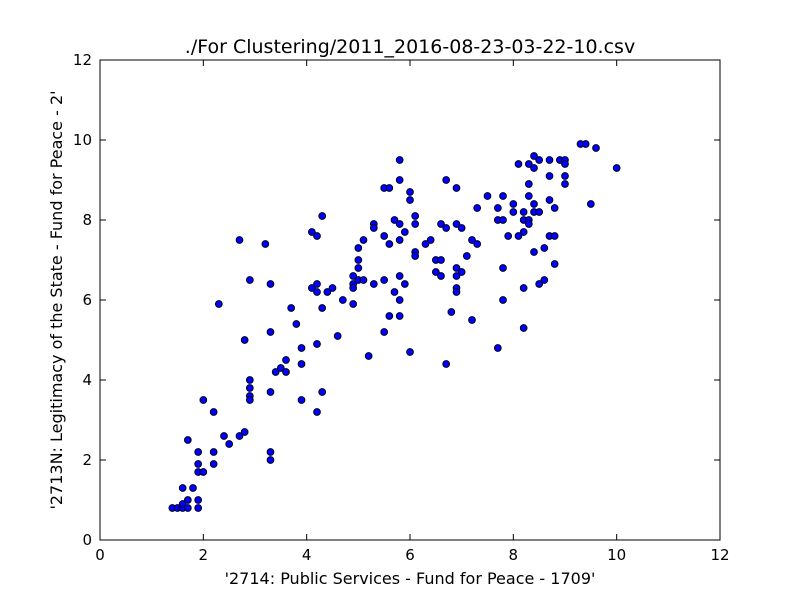 The height and width of the screenshot is (600, 800). What do you see at coordinates (307, 555) in the screenshot?
I see `x-tick-label: 4` at bounding box center [307, 555].